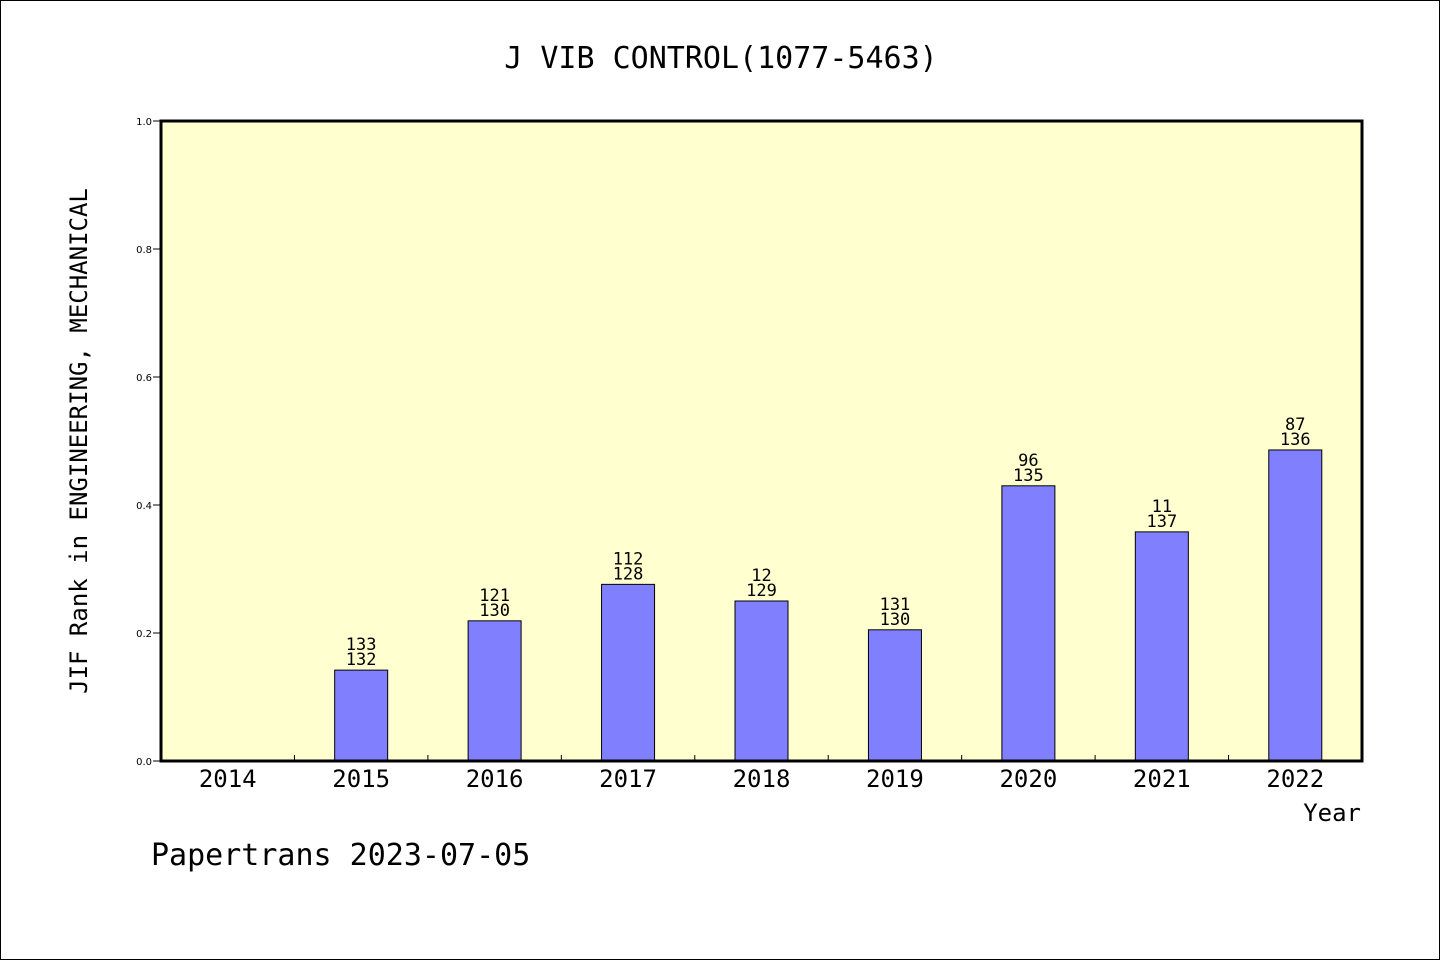  I want to click on y-tick-label: 0.4, so click(144, 506).